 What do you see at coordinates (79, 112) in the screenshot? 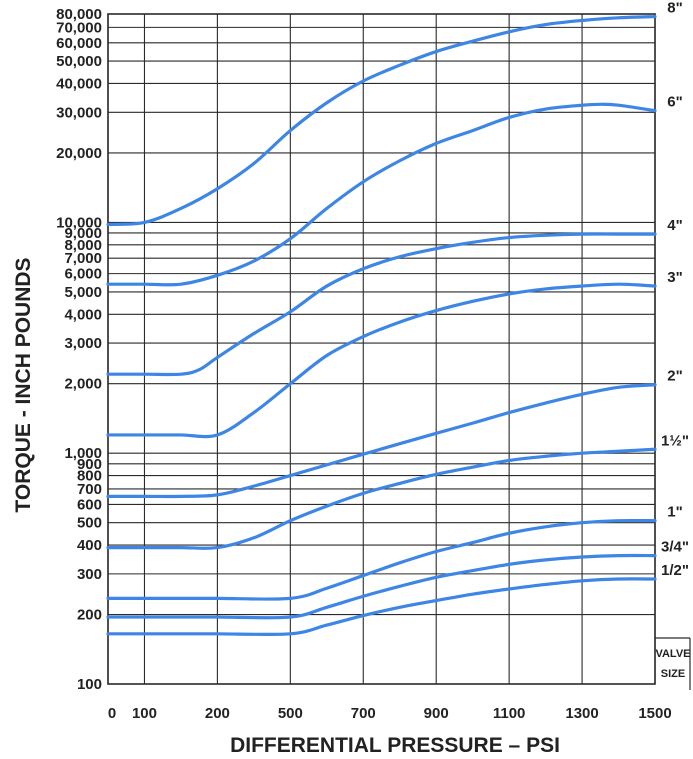
I see `y-tick-label: 30,000` at bounding box center [79, 112].